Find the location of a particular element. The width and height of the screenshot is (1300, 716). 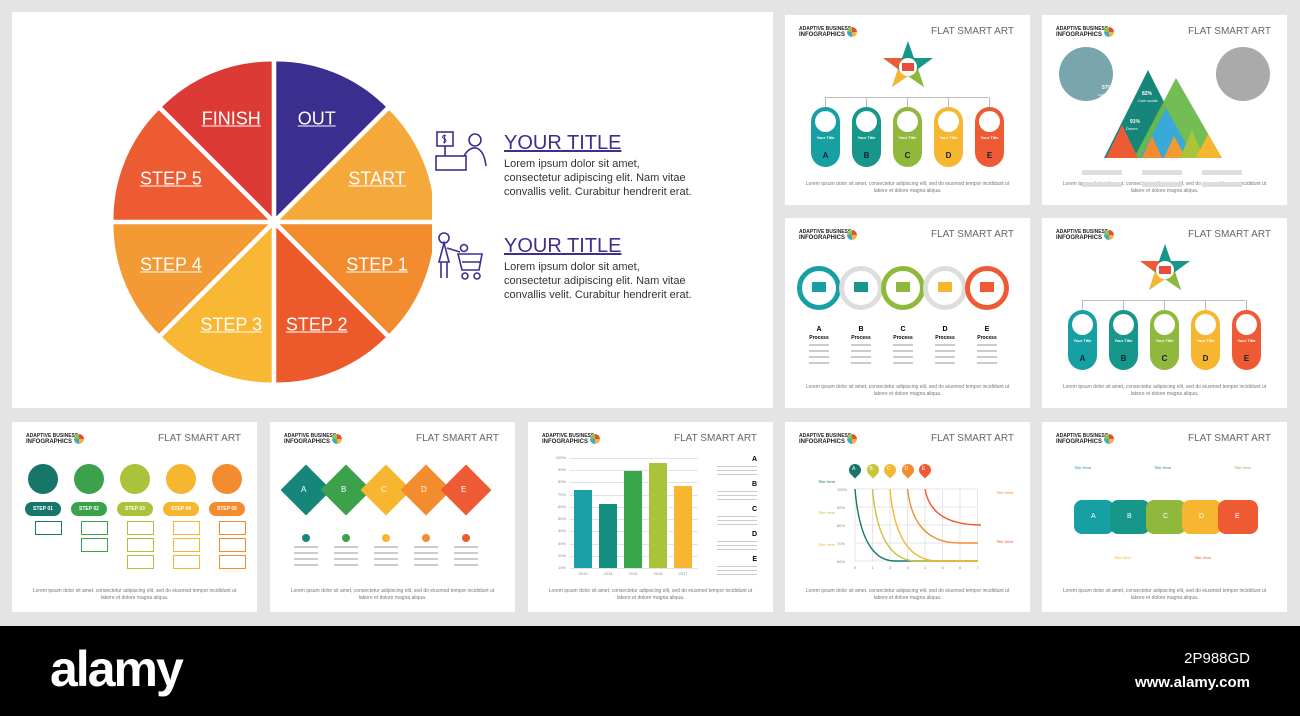

pie-chart is located at coordinates (272, 222).